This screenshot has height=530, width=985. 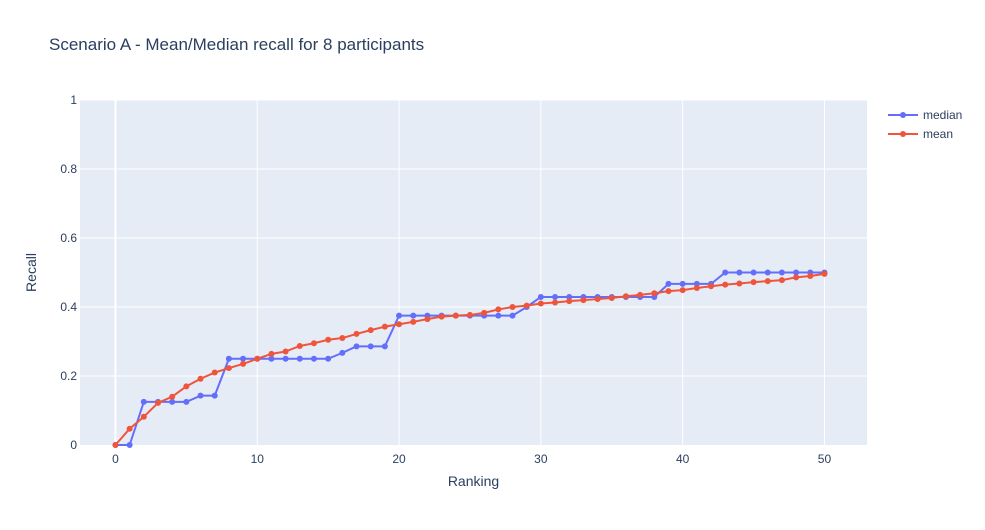 What do you see at coordinates (683, 459) in the screenshot?
I see `x-tick-label: 40` at bounding box center [683, 459].